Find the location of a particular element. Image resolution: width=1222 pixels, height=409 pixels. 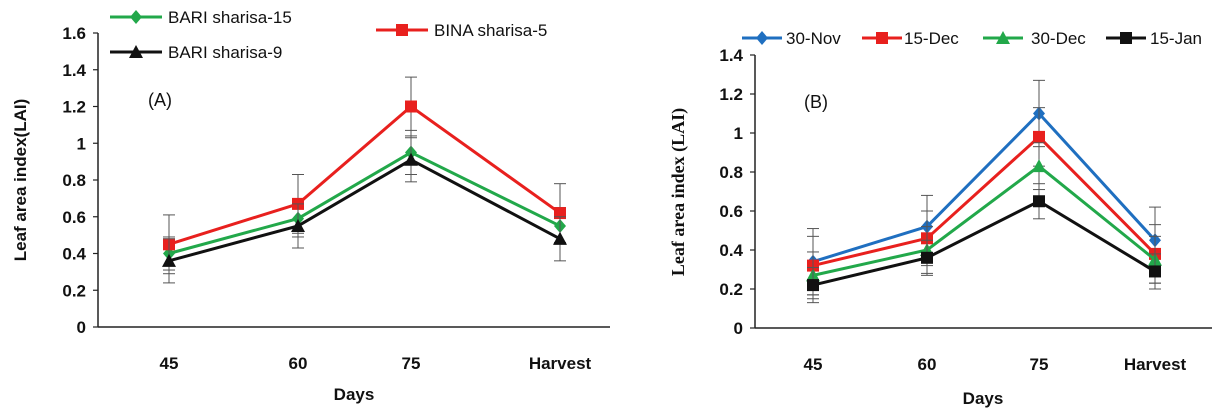

legend-label-a-1: BINA sharisa-5 is located at coordinates (490, 30).